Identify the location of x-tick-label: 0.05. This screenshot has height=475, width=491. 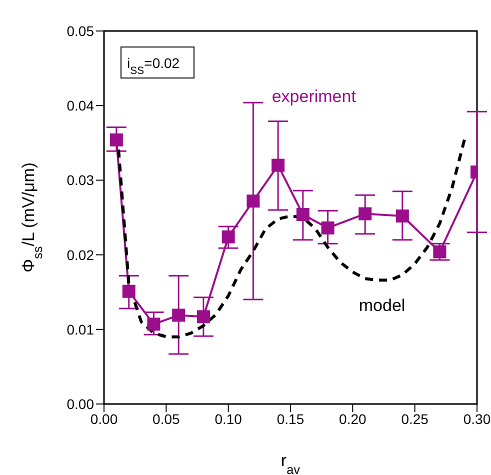
(166, 418).